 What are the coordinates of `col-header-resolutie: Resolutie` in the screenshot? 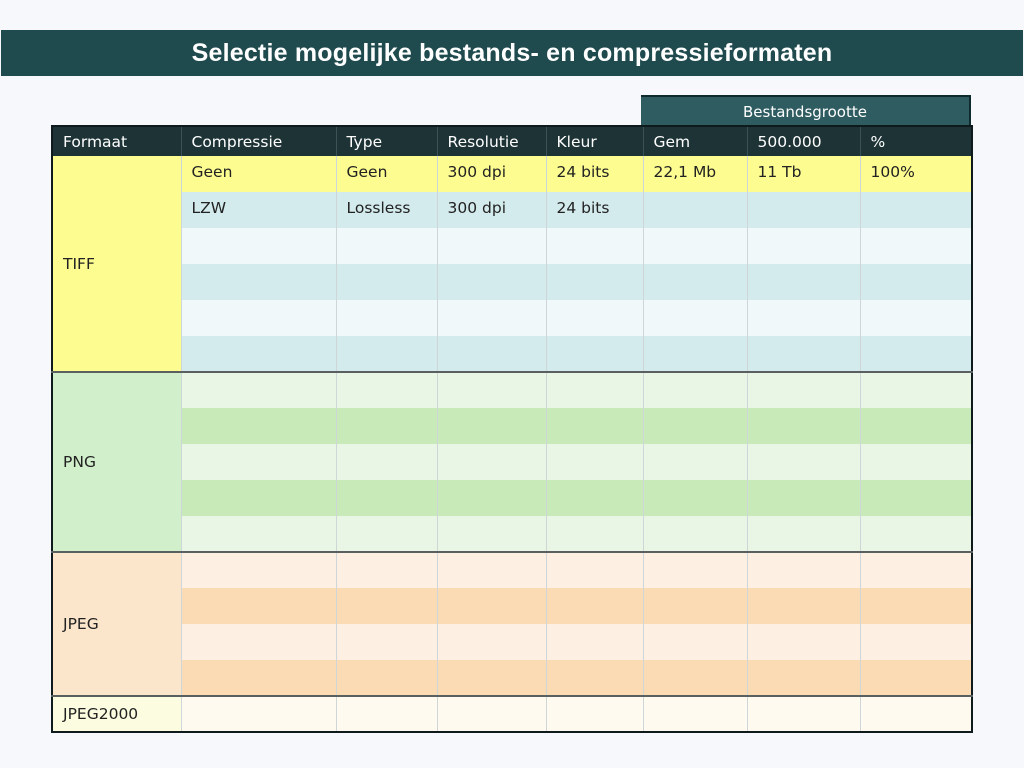 It's located at (491, 141).